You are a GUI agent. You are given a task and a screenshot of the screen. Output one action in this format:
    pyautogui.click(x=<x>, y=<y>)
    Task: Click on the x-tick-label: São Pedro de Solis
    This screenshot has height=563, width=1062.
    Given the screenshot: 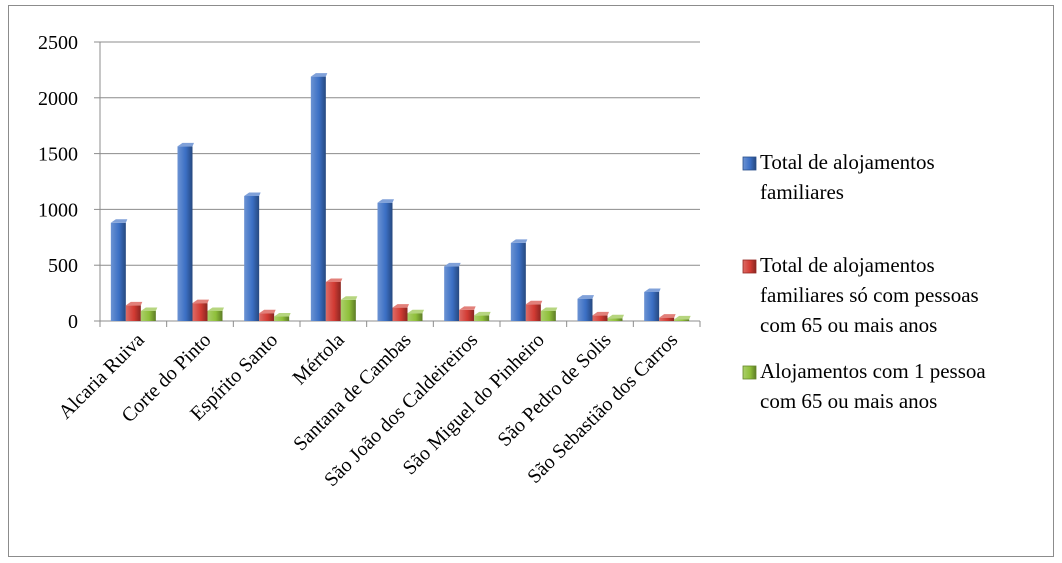 What is the action you would take?
    pyautogui.click(x=555, y=390)
    